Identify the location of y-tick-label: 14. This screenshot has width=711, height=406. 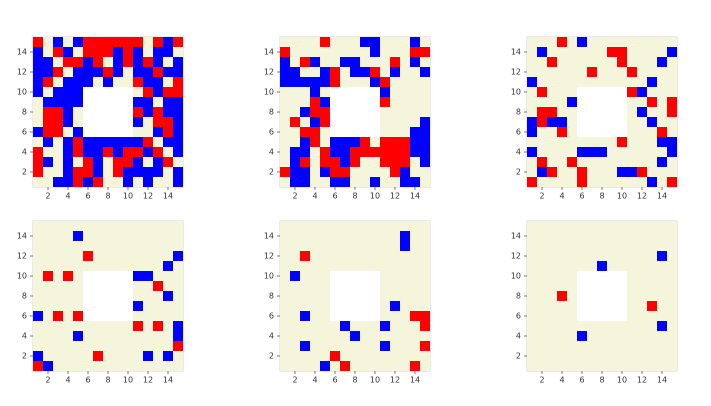
(269, 52).